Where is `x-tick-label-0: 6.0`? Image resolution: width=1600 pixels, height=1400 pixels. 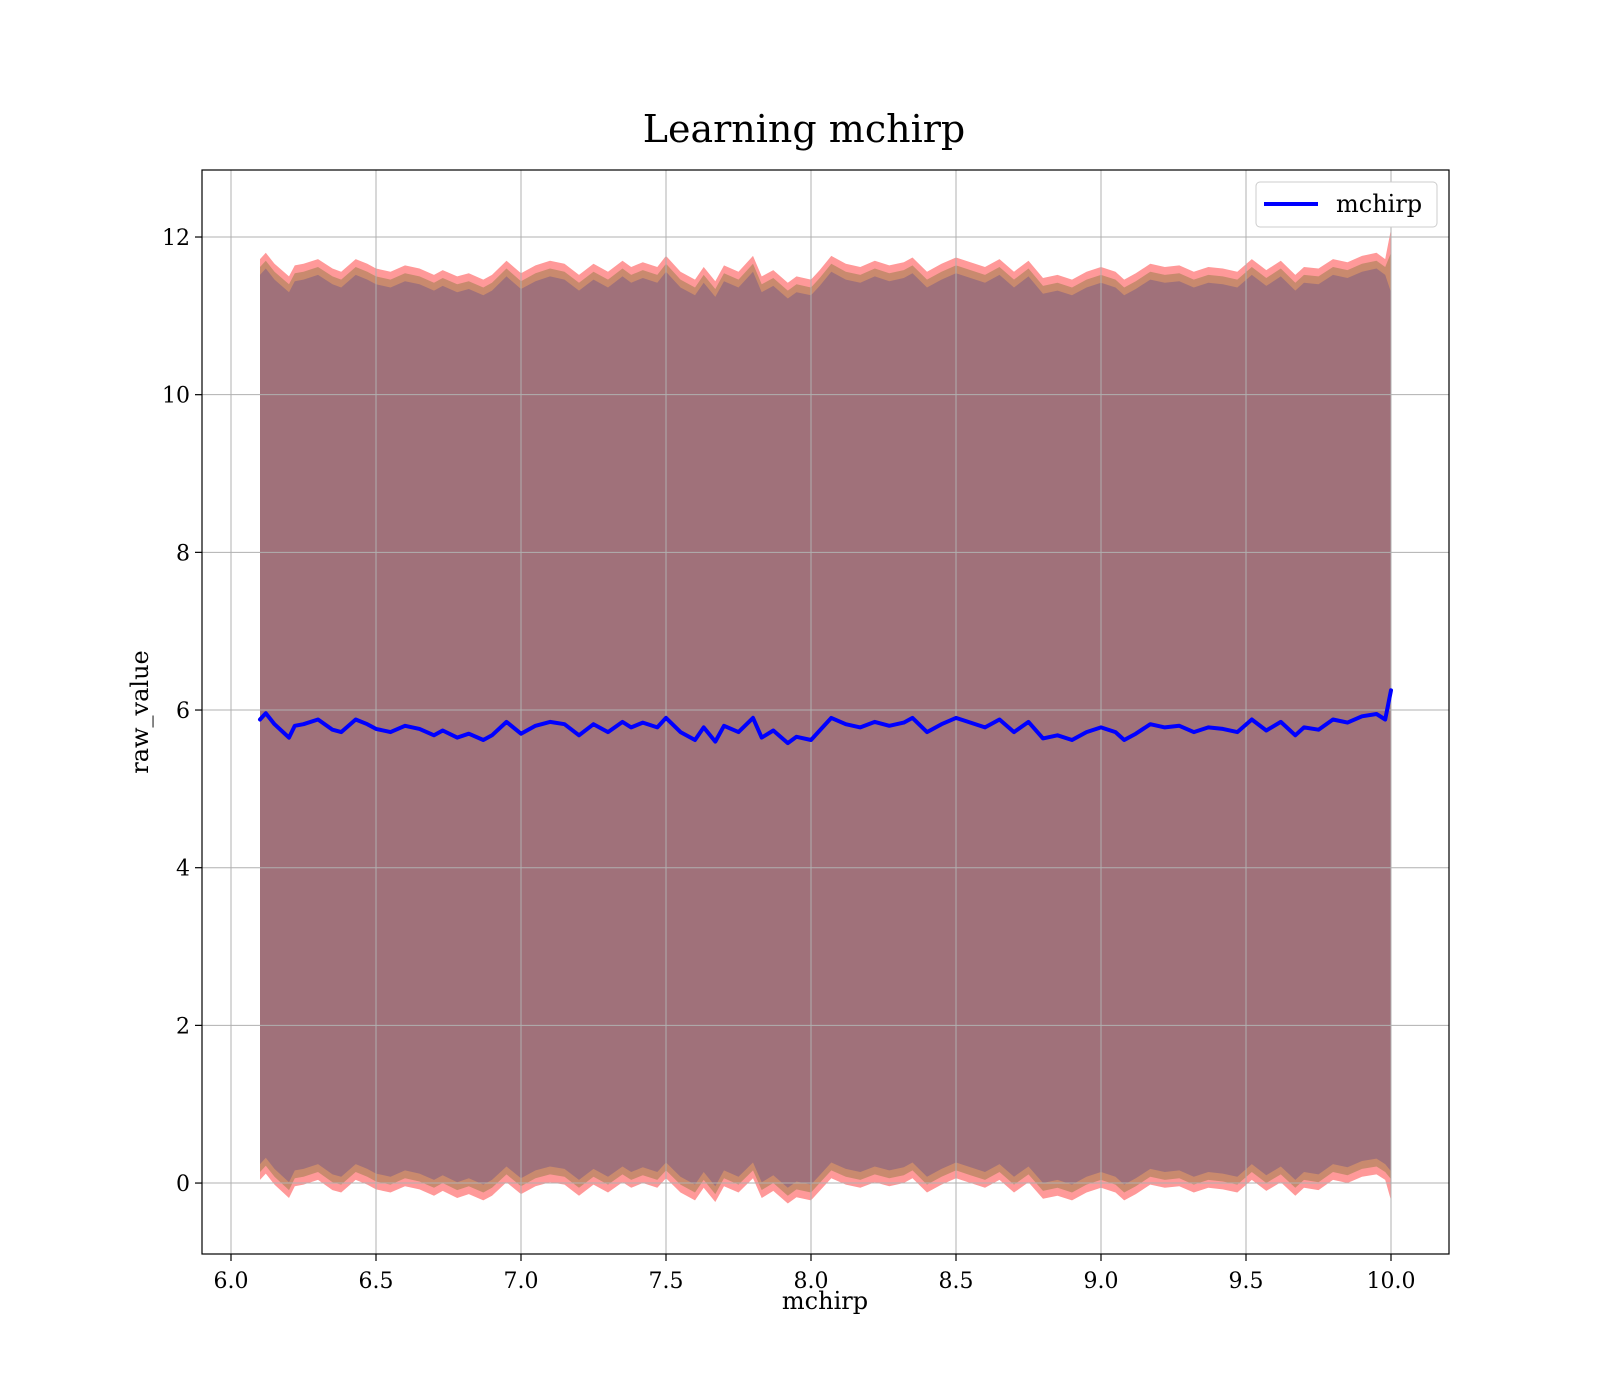 x-tick-label-0: 6.0 is located at coordinates (231, 1281).